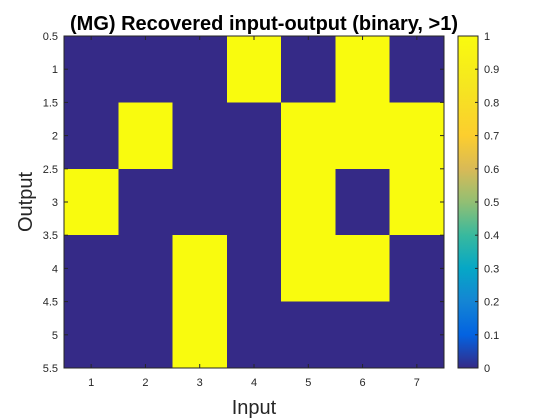 The height and width of the screenshot is (420, 560). I want to click on colorbar-tick-label: 0.7, so click(491, 137).